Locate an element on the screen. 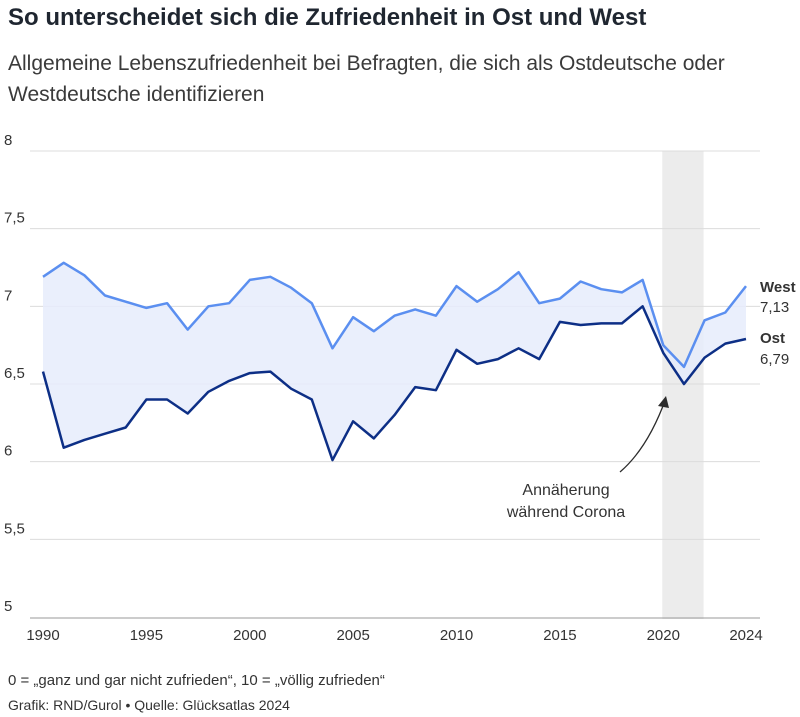 This screenshot has height=717, width=800. annotation-arrowhead is located at coordinates (663, 402).